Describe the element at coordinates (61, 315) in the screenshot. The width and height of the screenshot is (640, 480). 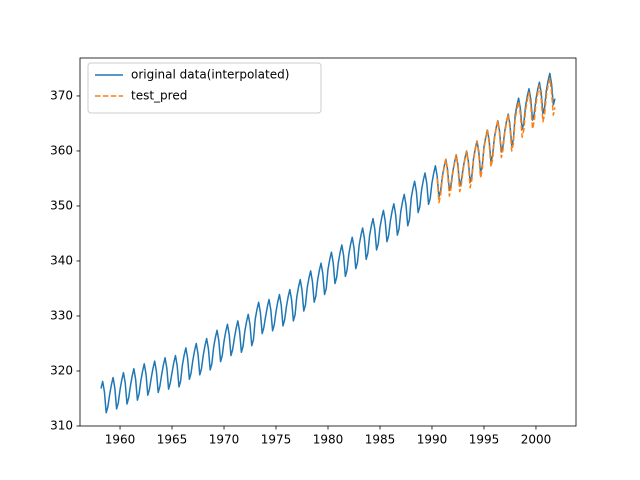
I see `y-tick-label: 330` at that location.